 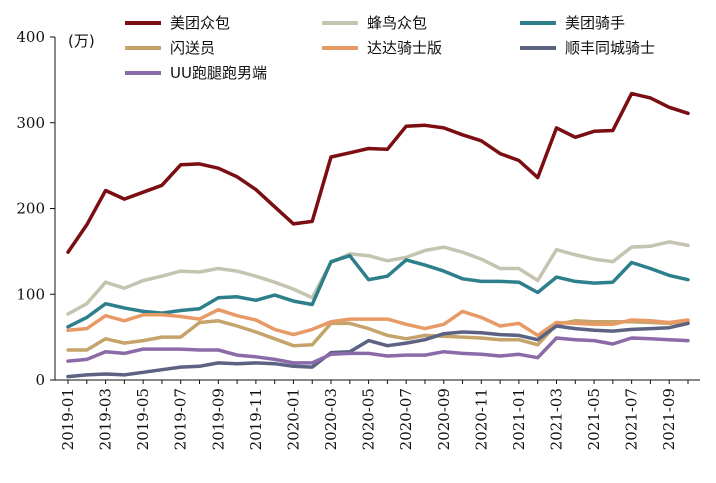 What do you see at coordinates (81, 41) in the screenshot?
I see `unit-label: (万)` at bounding box center [81, 41].